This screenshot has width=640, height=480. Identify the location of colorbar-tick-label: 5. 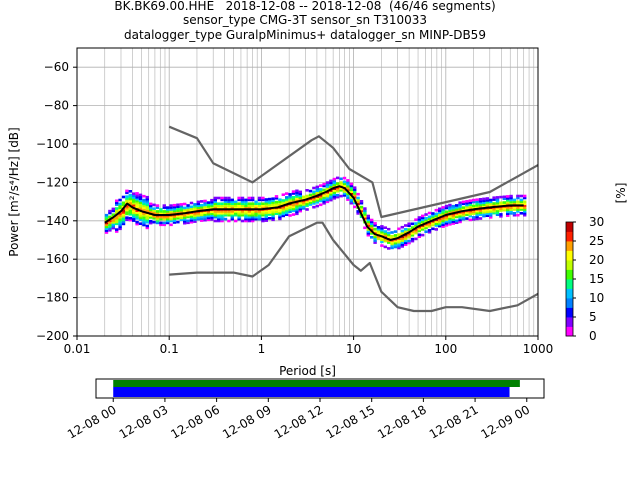
(593, 317).